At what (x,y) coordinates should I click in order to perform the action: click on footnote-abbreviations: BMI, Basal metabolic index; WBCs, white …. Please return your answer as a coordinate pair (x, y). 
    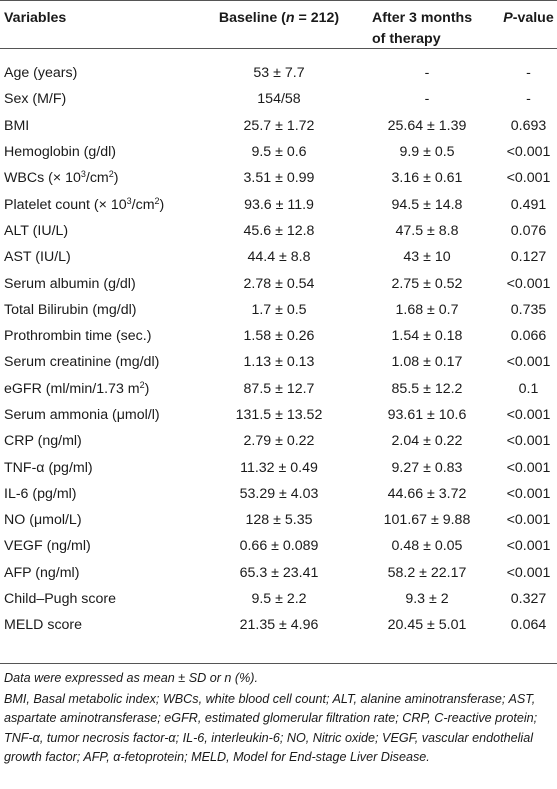
    Looking at the image, I should click on (271, 728).